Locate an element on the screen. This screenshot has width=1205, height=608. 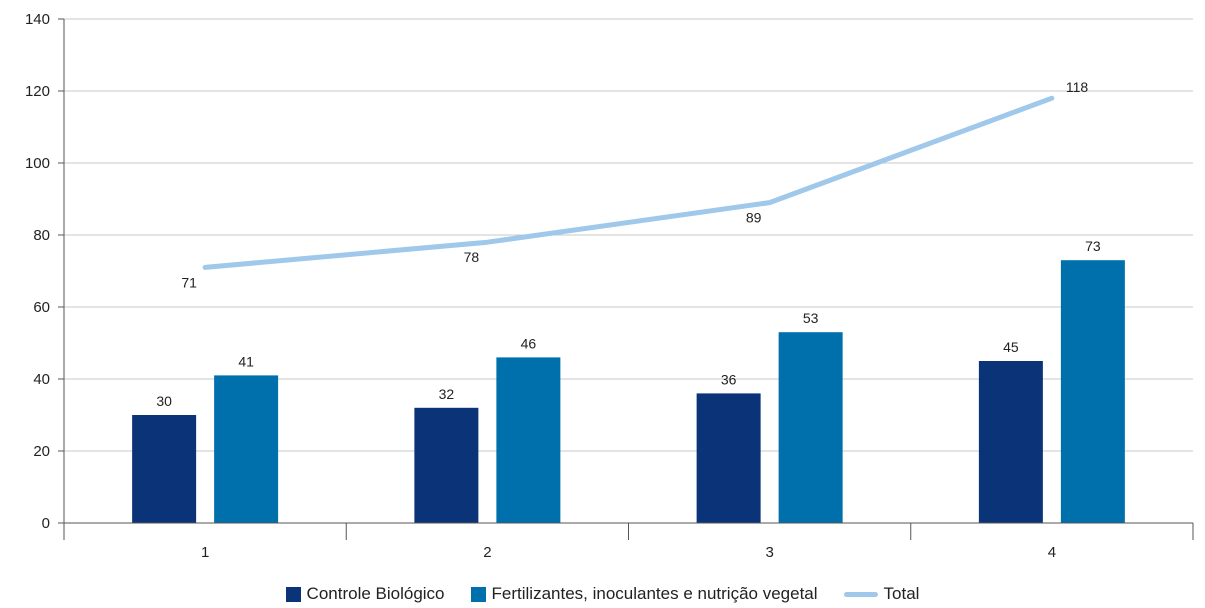
legend-label-total: Total is located at coordinates (901, 593).